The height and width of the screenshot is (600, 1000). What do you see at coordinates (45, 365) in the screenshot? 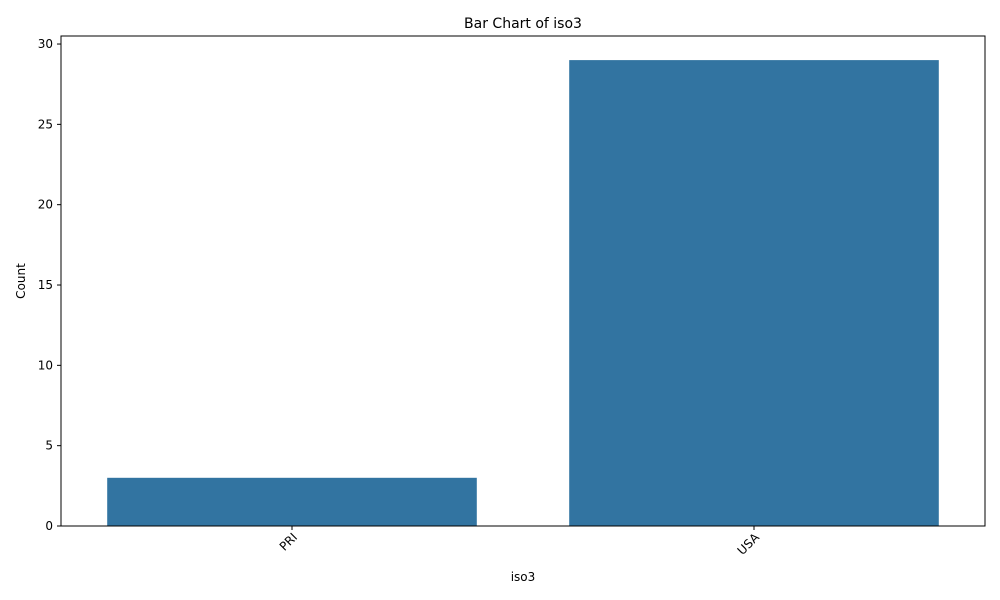
I see `y-tick-label: 10` at bounding box center [45, 365].